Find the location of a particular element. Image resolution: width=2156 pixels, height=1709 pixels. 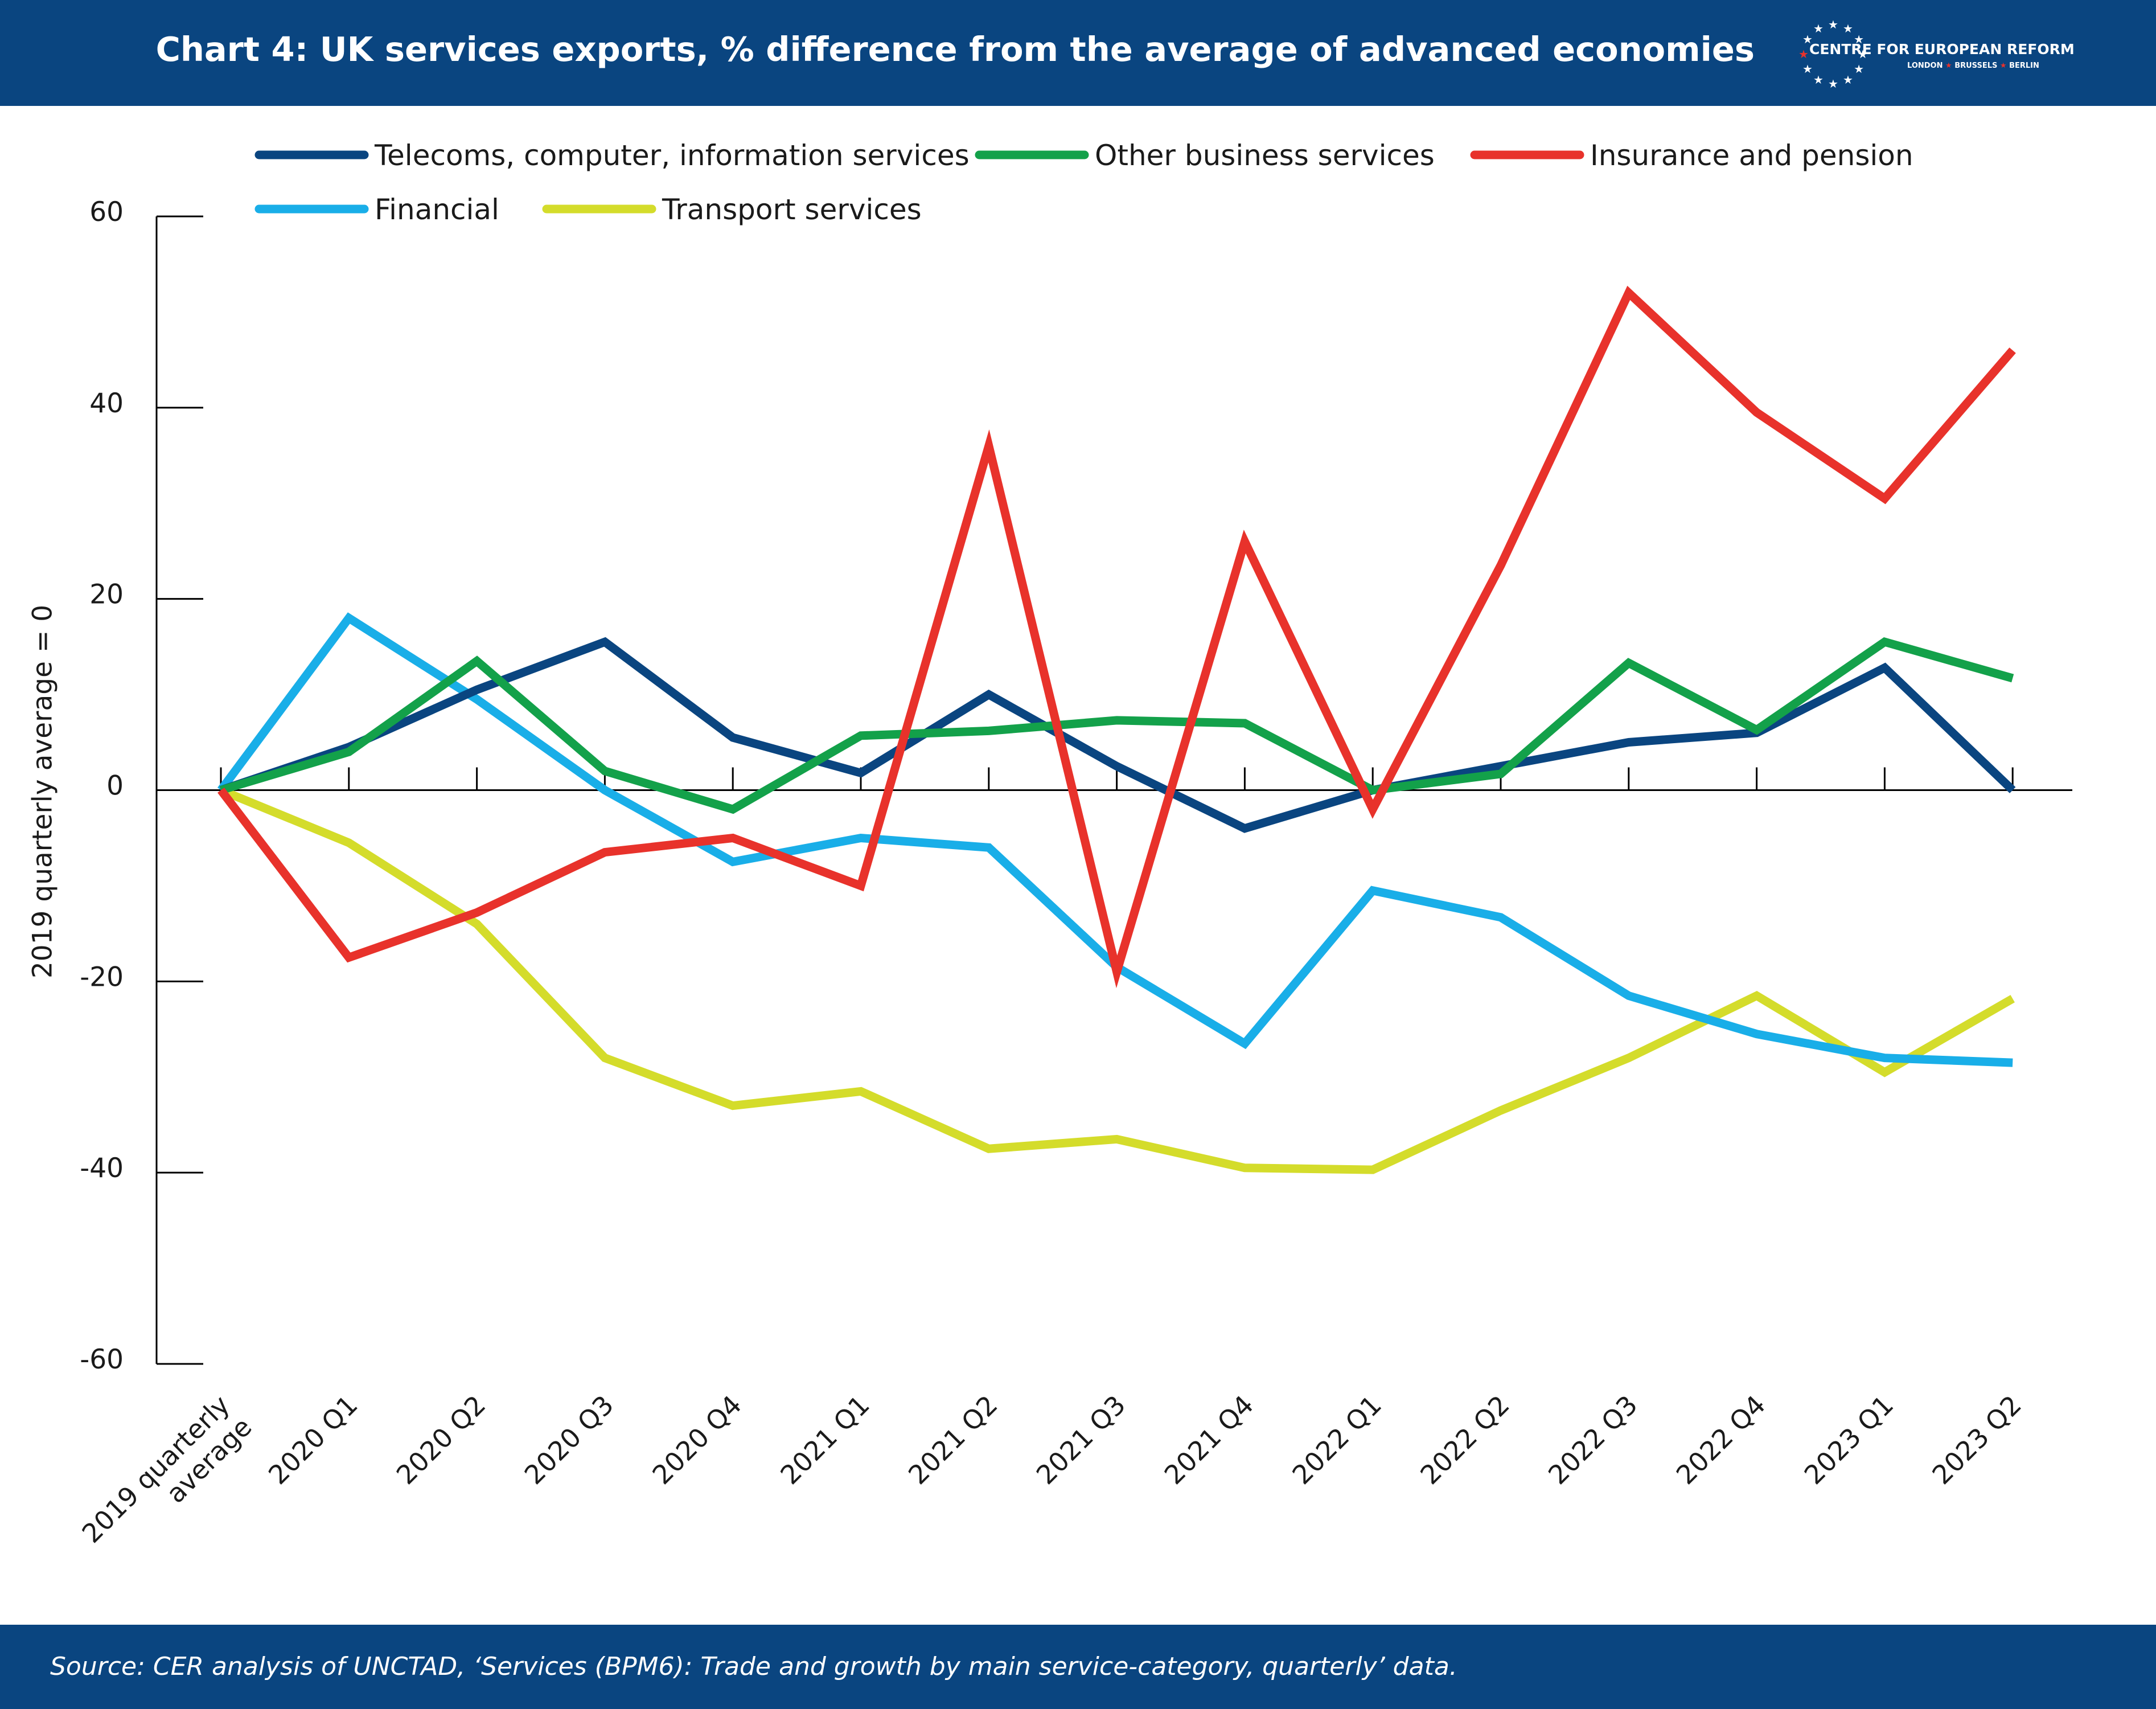

legend-label: Insurance and pension is located at coordinates (1751, 155).